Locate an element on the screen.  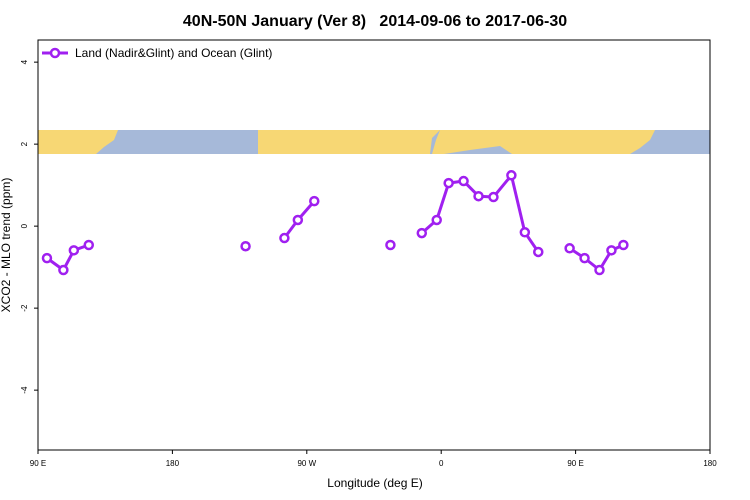
x-tick-label: 90 W is located at coordinates (306, 463).